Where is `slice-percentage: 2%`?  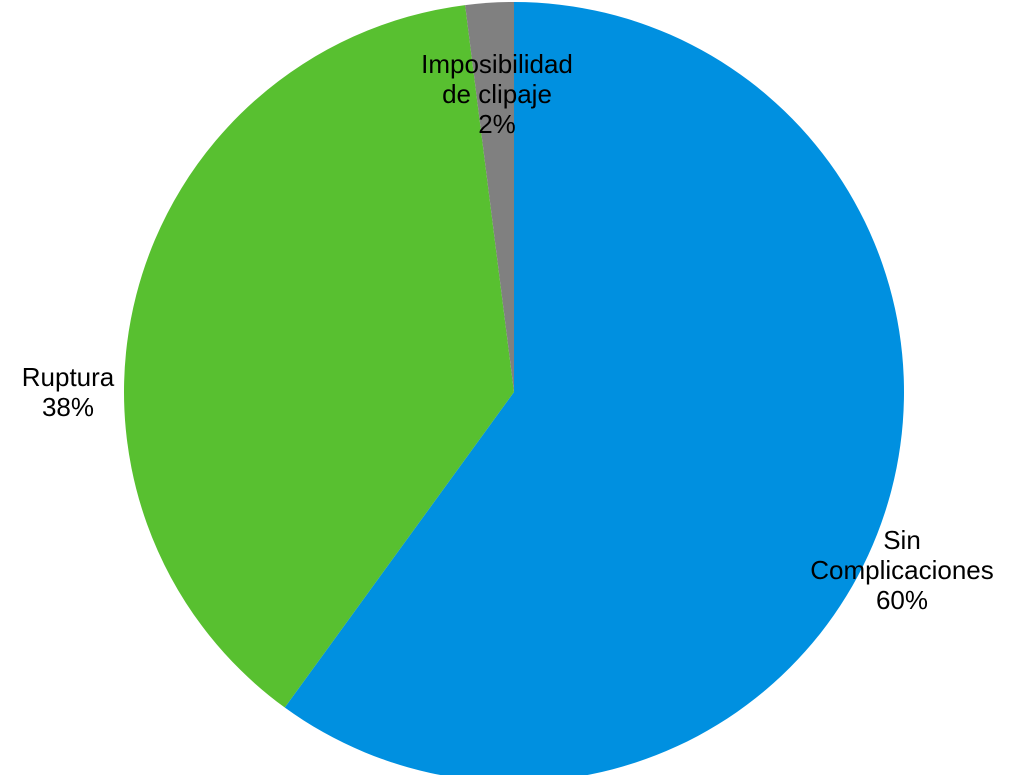
slice-percentage: 2% is located at coordinates (497, 124).